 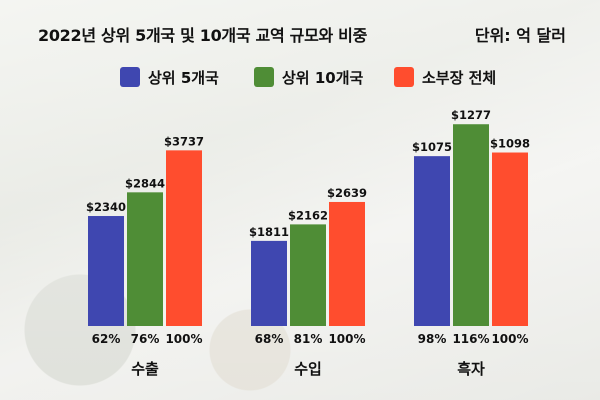 What do you see at coordinates (432, 147) in the screenshot?
I see `value-label-2-0: $1075` at bounding box center [432, 147].